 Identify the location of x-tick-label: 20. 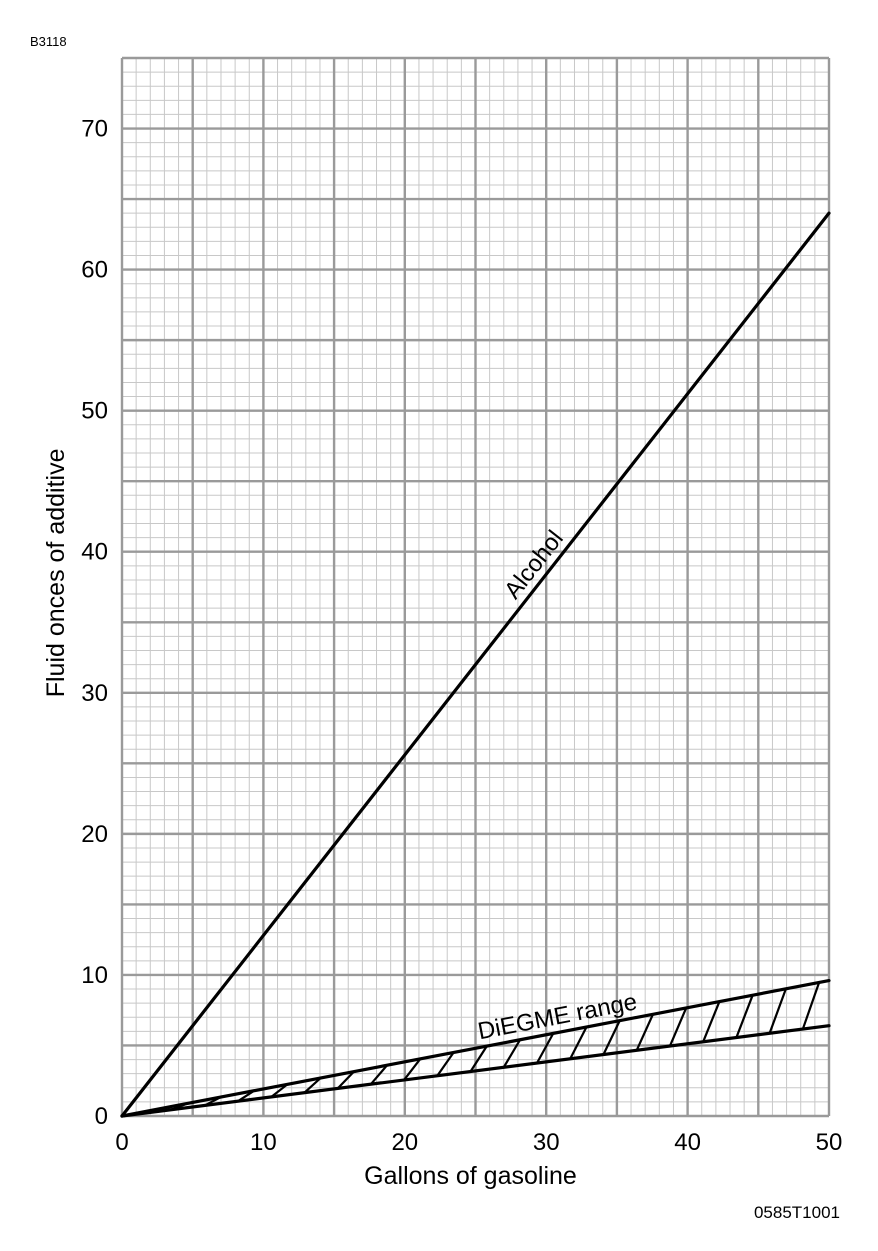
(404, 1142).